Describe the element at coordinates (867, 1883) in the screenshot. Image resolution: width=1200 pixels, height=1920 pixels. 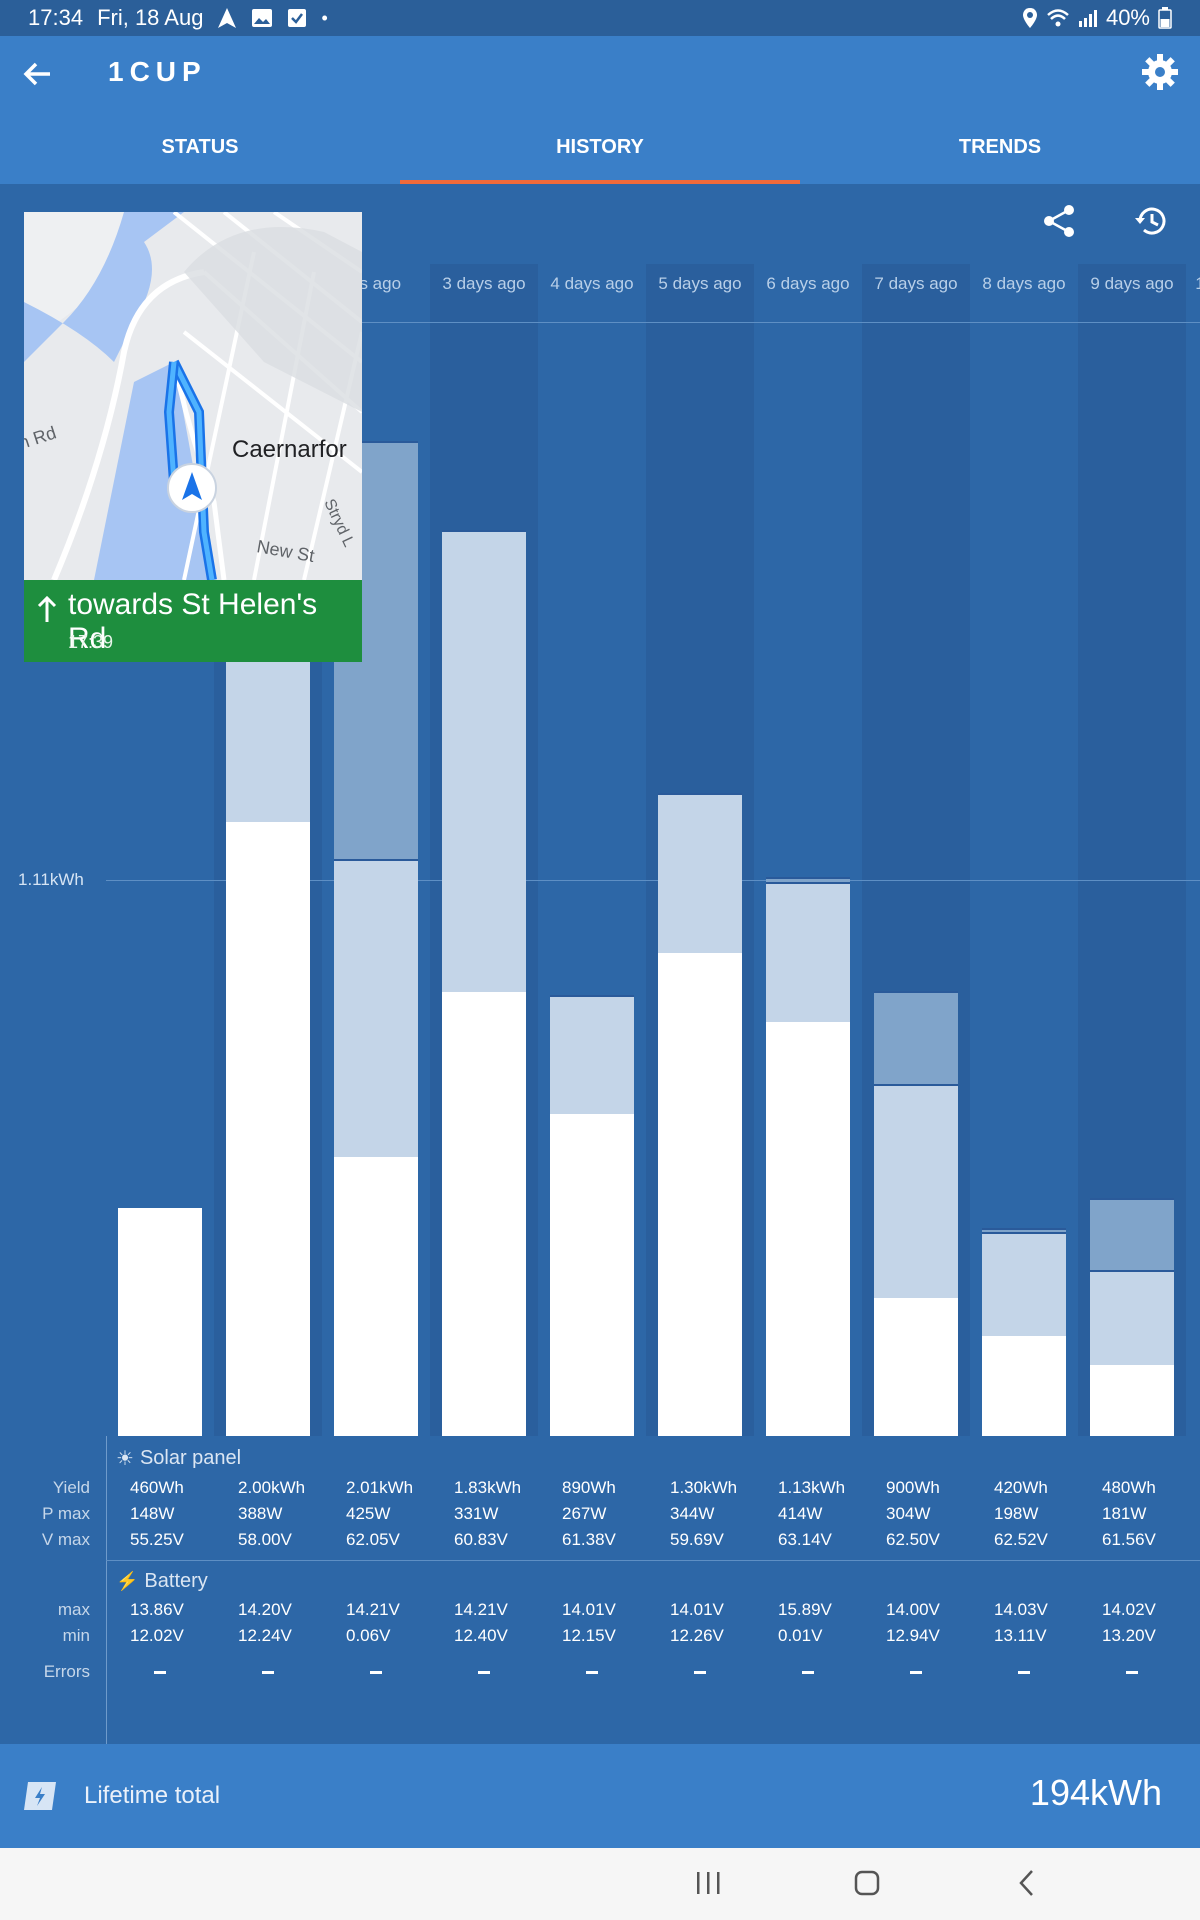
I see `home-icon` at that location.